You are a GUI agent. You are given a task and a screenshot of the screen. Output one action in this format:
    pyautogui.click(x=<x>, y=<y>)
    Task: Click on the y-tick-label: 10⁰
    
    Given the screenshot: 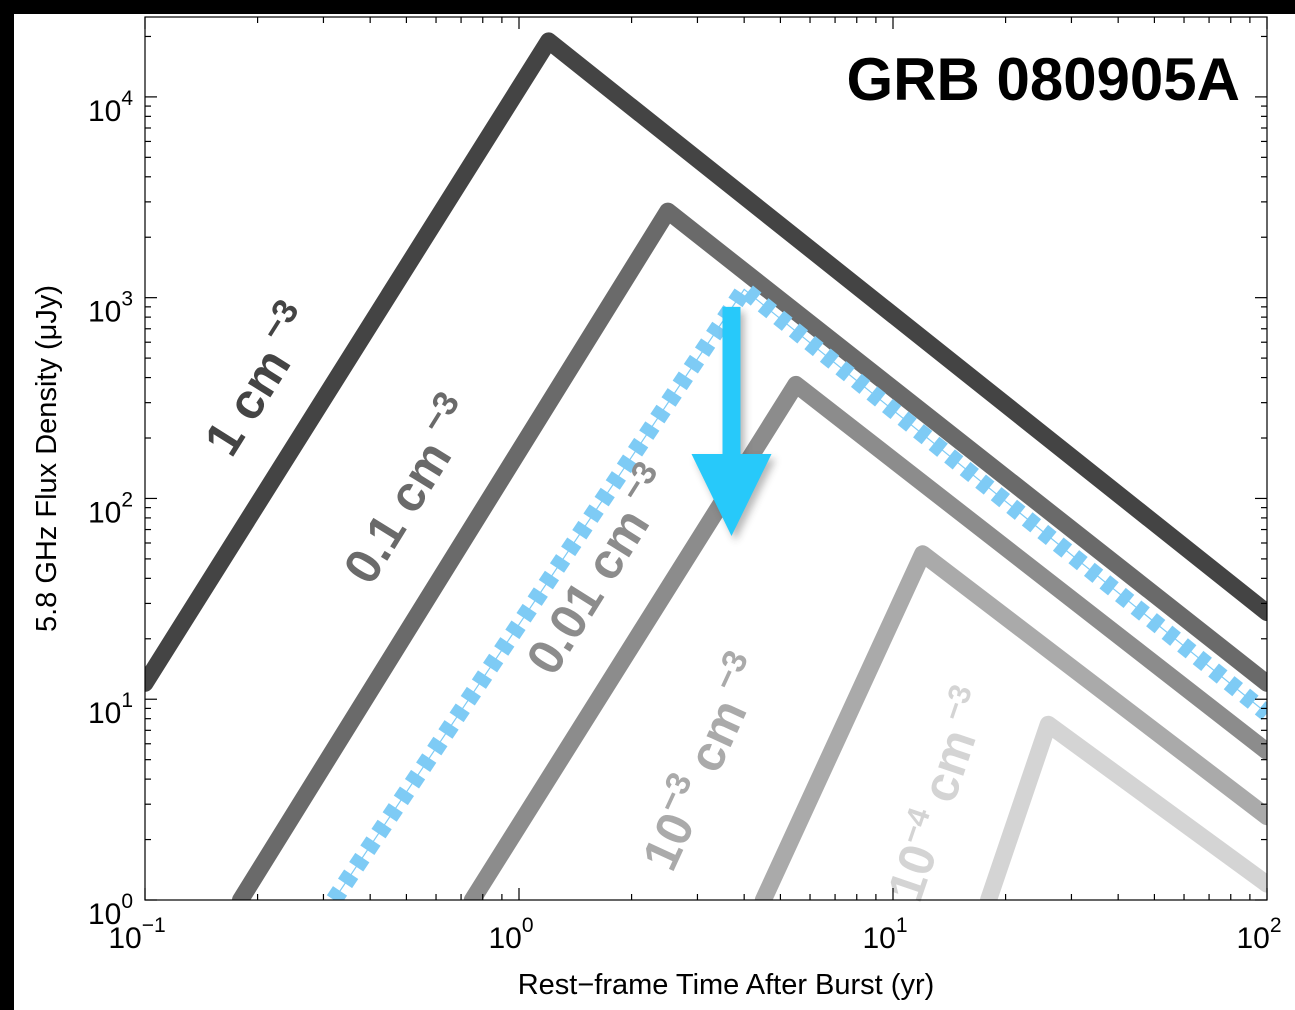 What is the action you would take?
    pyautogui.click(x=110, y=910)
    